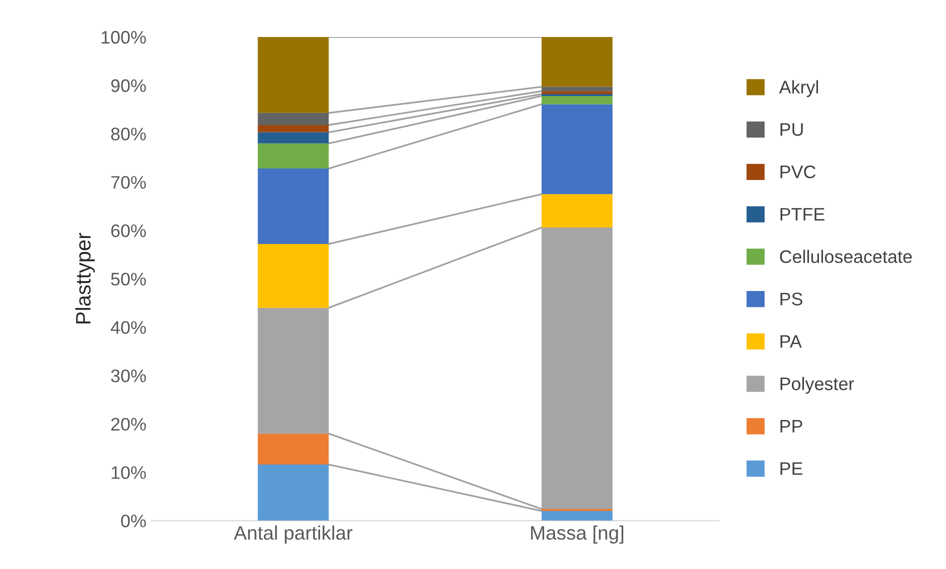 The height and width of the screenshot is (569, 946). I want to click on y-tick-label: 50%, so click(128, 279).